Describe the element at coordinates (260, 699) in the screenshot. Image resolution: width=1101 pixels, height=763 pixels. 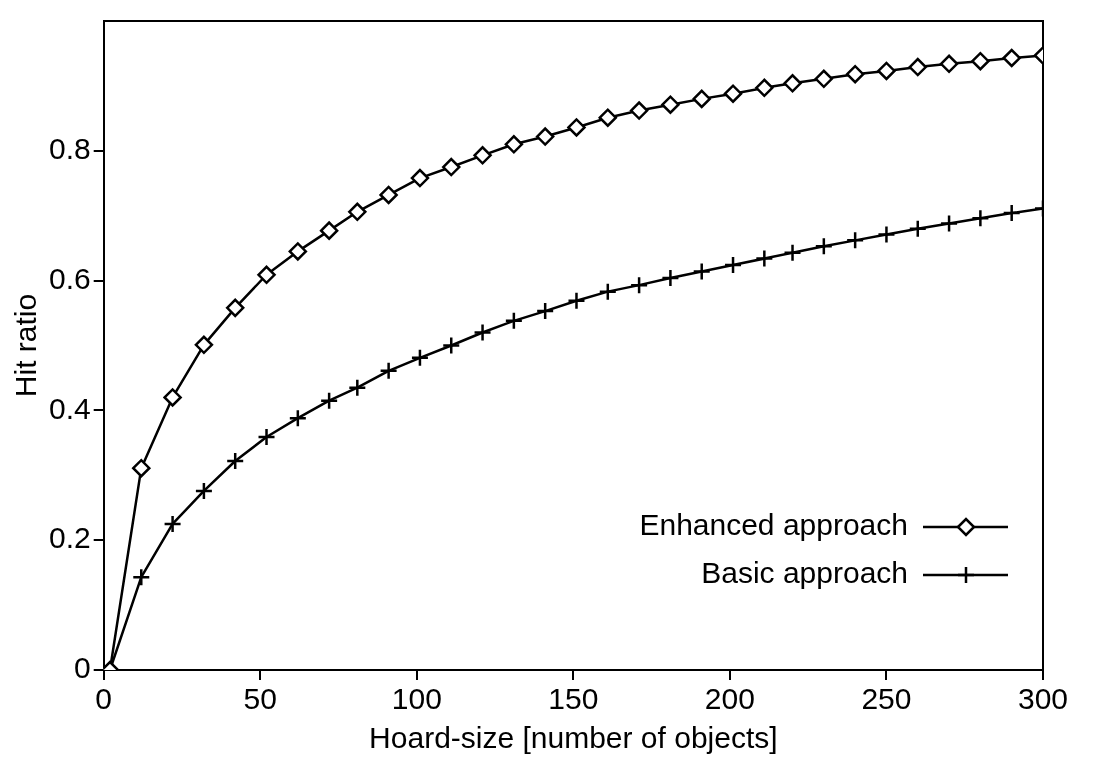
I see `x-tick-label: 50` at that location.